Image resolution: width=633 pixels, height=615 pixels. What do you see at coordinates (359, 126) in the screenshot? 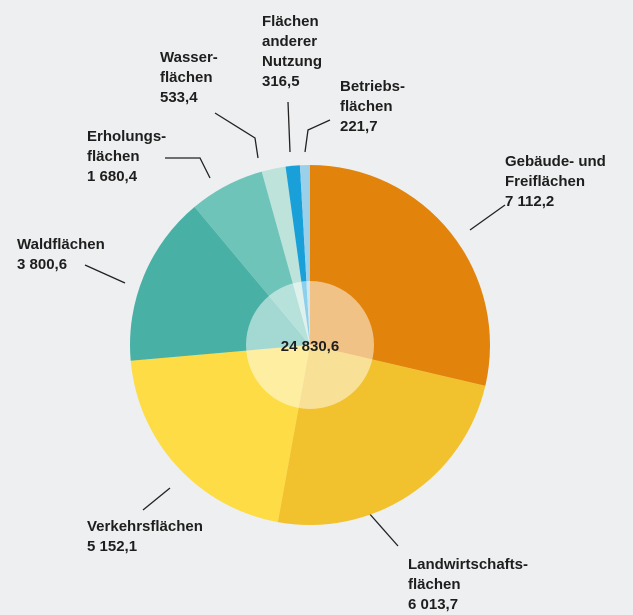
I see `value-label: 221,7` at bounding box center [359, 126].